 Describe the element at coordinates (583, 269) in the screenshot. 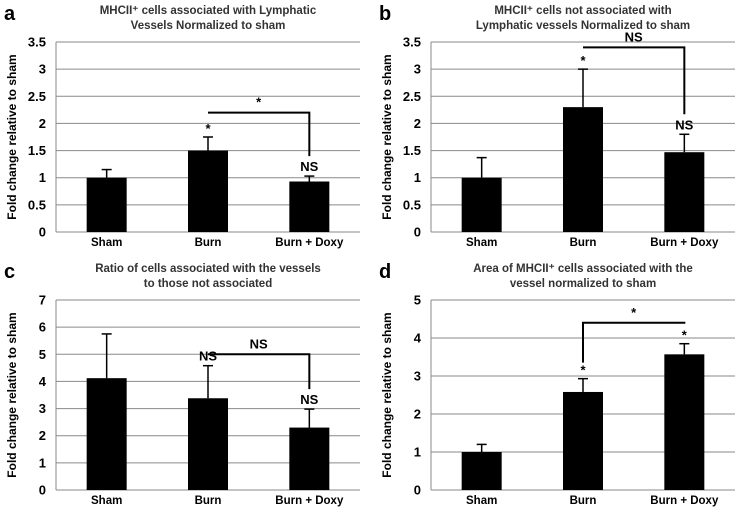

I see `chart-title-line: Area of MHCII⁺ cells associated with the` at that location.